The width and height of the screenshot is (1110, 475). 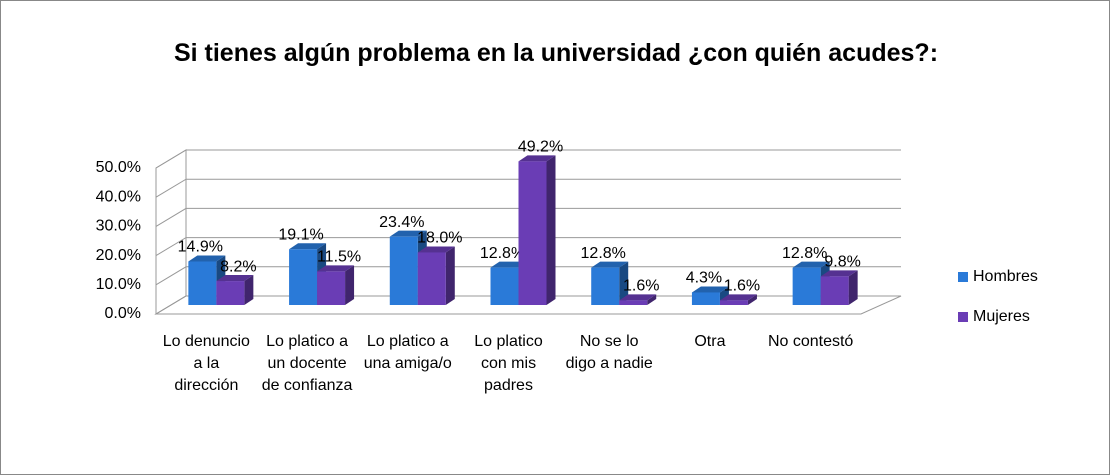 I want to click on data-label: 4.3%, so click(x=704, y=278).